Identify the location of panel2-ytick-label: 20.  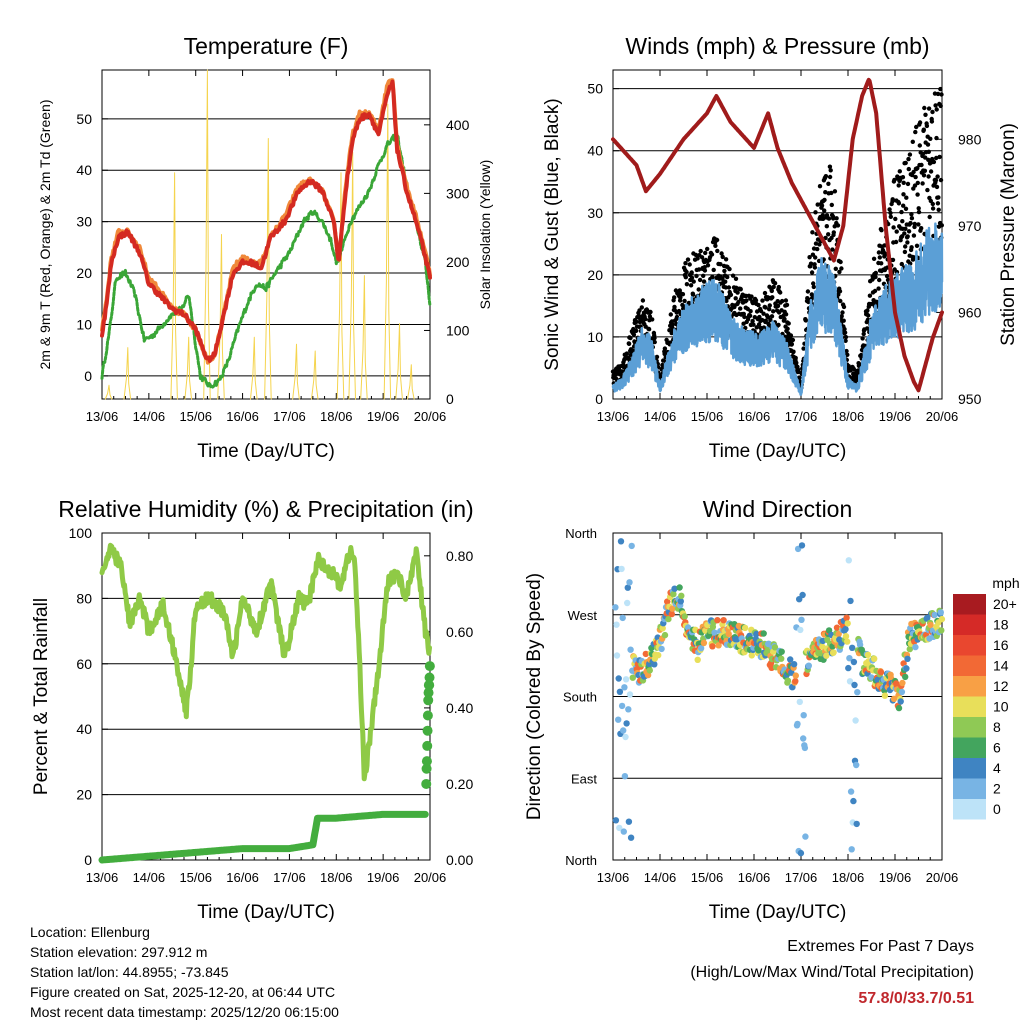
(595, 275).